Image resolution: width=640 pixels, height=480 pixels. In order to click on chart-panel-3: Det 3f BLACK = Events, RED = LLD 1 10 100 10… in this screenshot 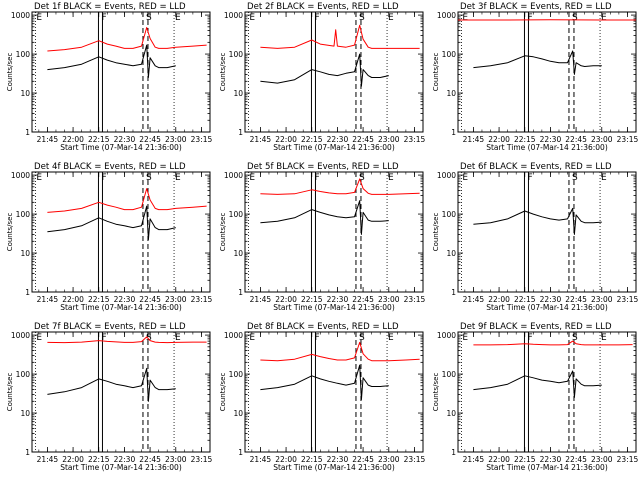, I will do `click(535, 77)`.